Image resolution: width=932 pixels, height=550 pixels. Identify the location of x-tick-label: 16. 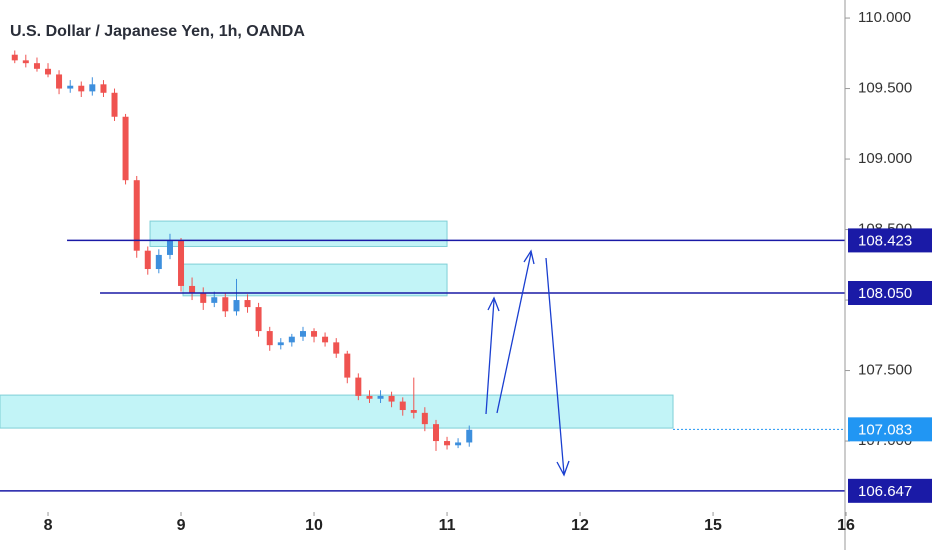
(846, 525).